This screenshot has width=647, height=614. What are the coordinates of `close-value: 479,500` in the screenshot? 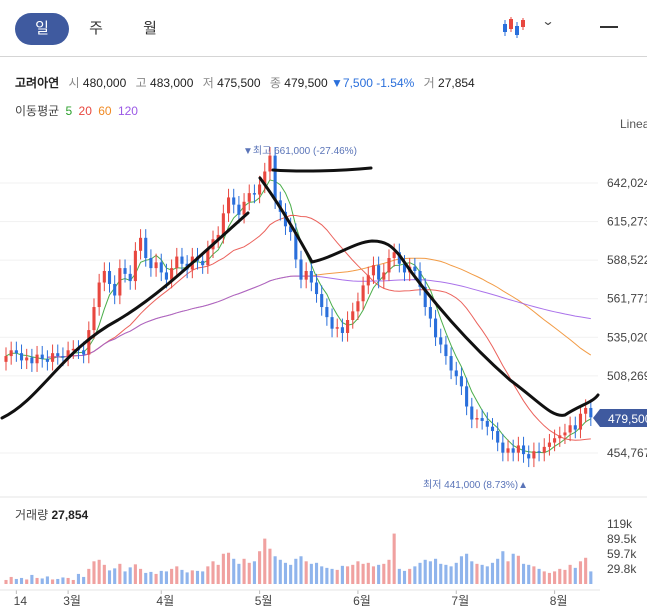 It's located at (306, 83).